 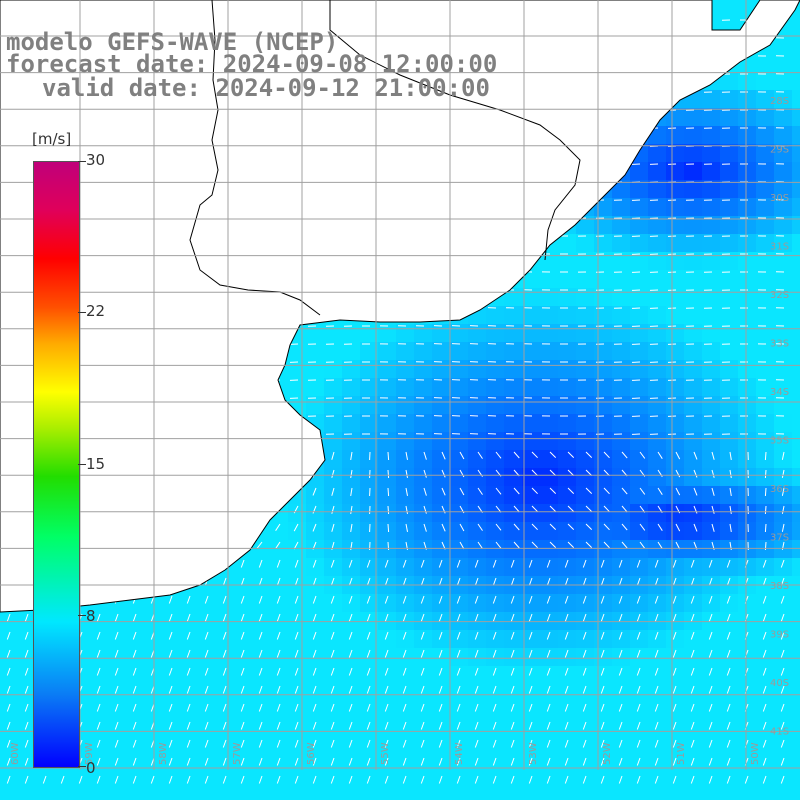 What do you see at coordinates (15, 753) in the screenshot?
I see `longitude-label: 60W` at bounding box center [15, 753].